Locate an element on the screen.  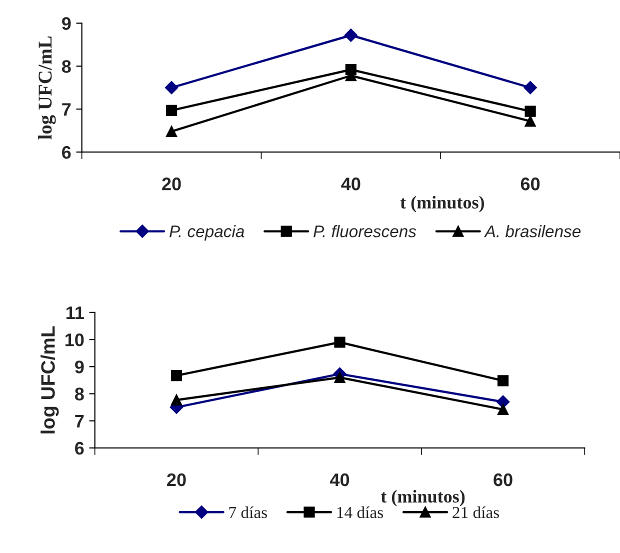
legend-label: P. cepacia is located at coordinates (207, 233).